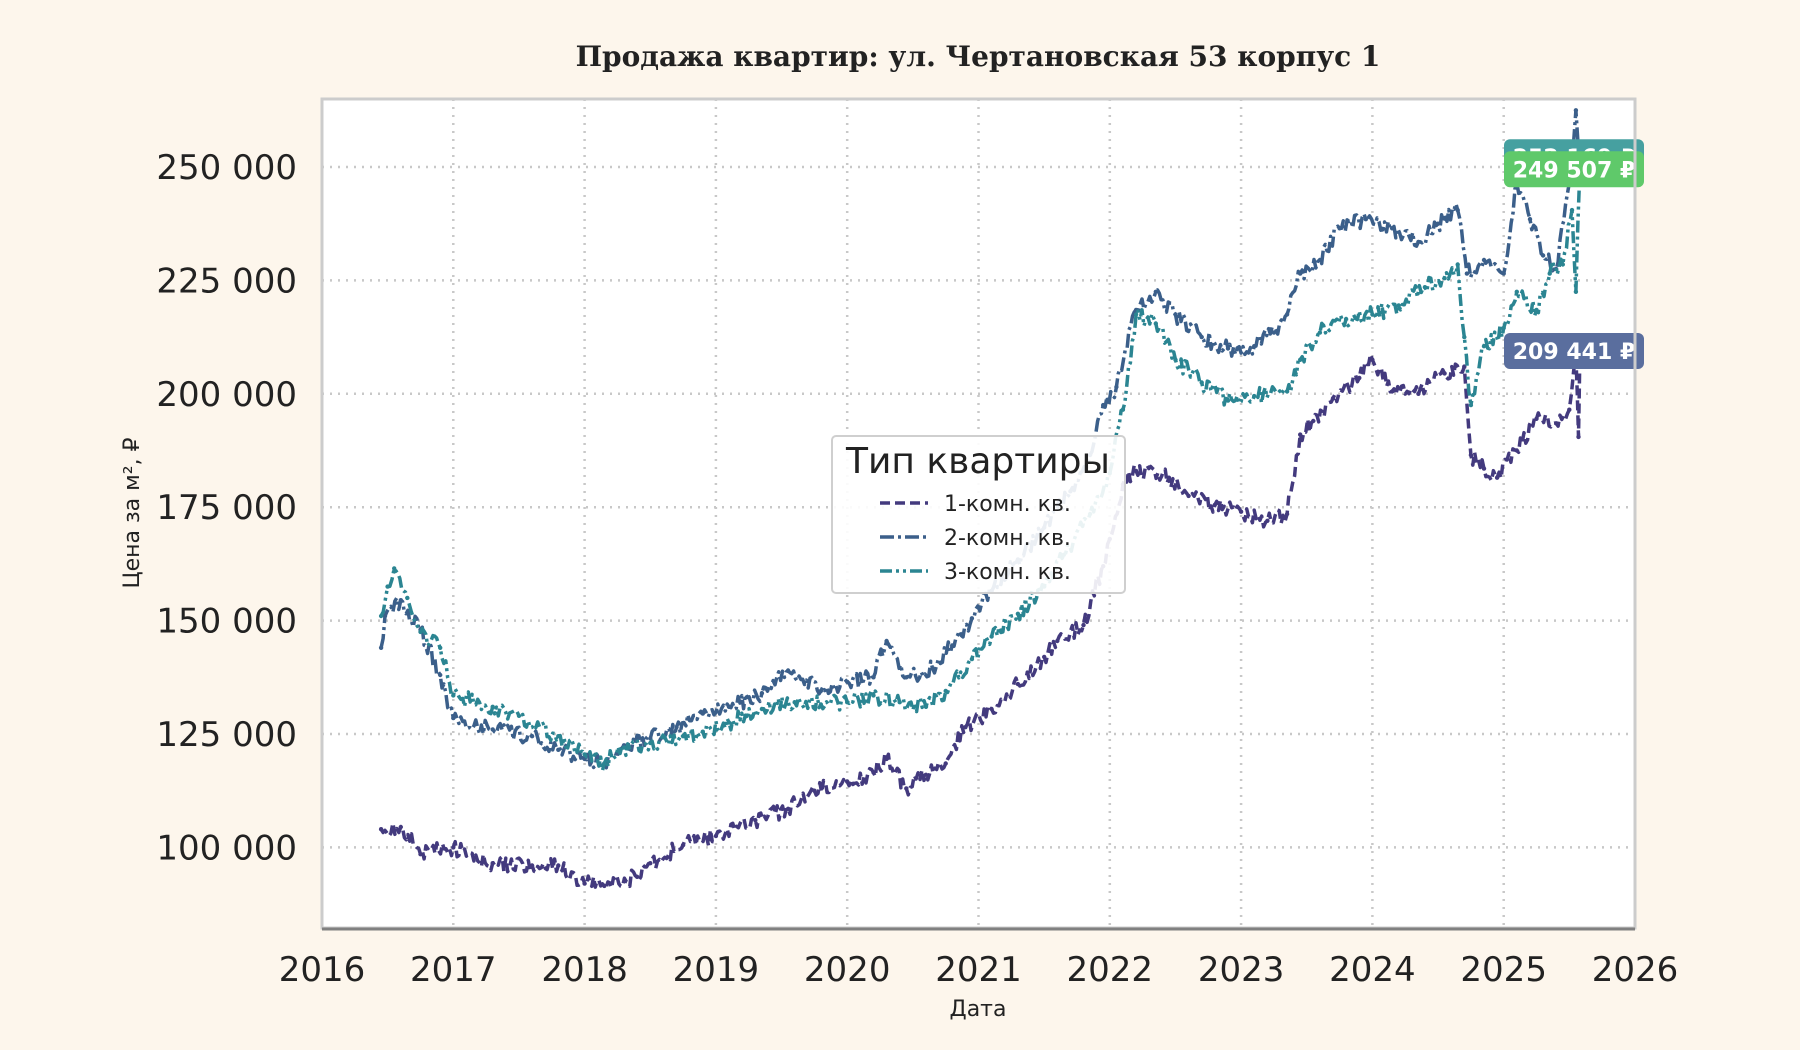 This screenshot has width=1800, height=1050. What do you see at coordinates (1635, 970) in the screenshot?
I see `x-tick-label: 2026` at bounding box center [1635, 970].